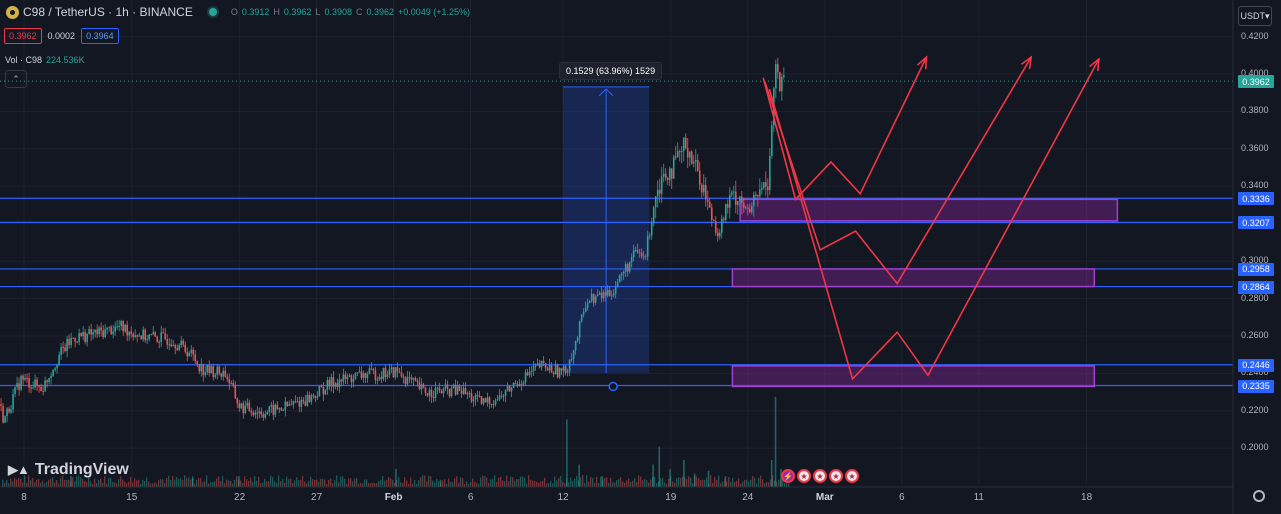 This screenshot has height=514, width=1281. What do you see at coordinates (45, 60) in the screenshot?
I see `volume-legend: Vol · C98 224.536K` at bounding box center [45, 60].